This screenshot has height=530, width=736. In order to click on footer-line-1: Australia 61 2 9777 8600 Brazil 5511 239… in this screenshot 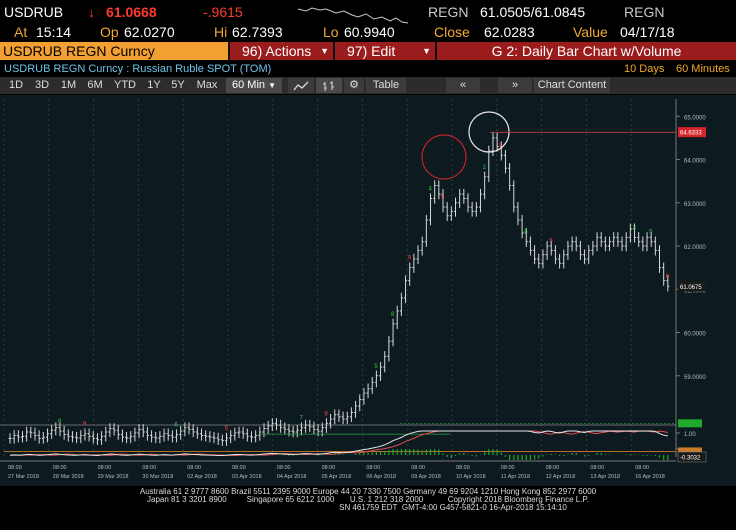, I will do `click(368, 491)`.